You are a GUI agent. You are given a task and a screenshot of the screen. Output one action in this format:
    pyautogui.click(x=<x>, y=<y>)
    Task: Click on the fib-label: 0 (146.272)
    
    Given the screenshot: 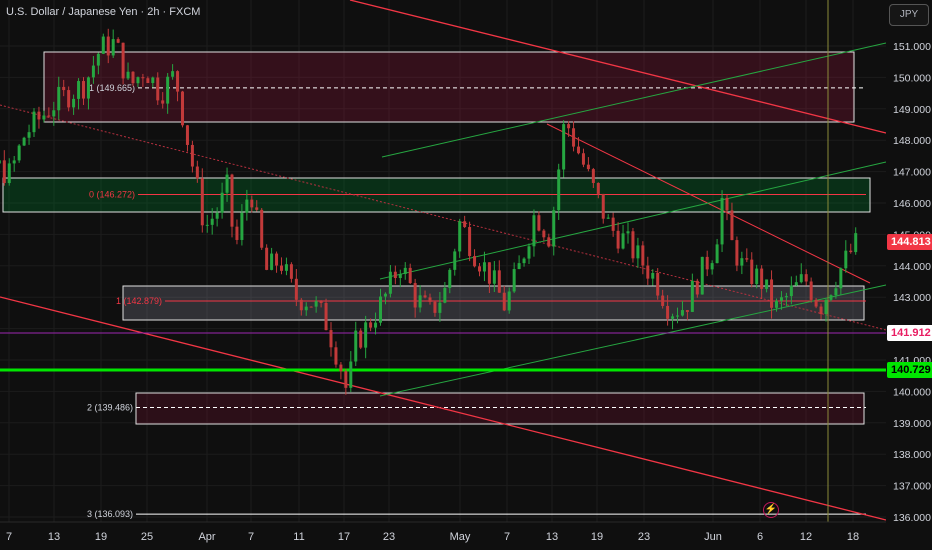 What is the action you would take?
    pyautogui.click(x=112, y=194)
    